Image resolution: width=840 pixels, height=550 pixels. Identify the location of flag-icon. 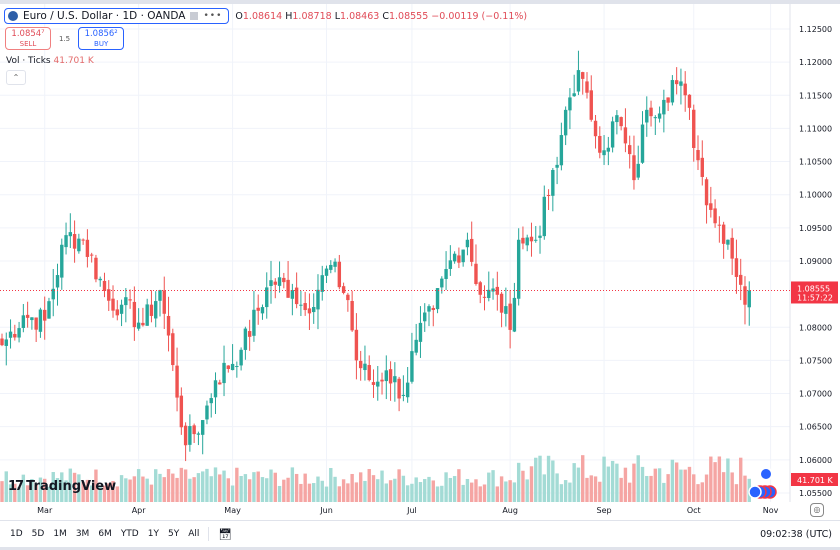
(194, 16).